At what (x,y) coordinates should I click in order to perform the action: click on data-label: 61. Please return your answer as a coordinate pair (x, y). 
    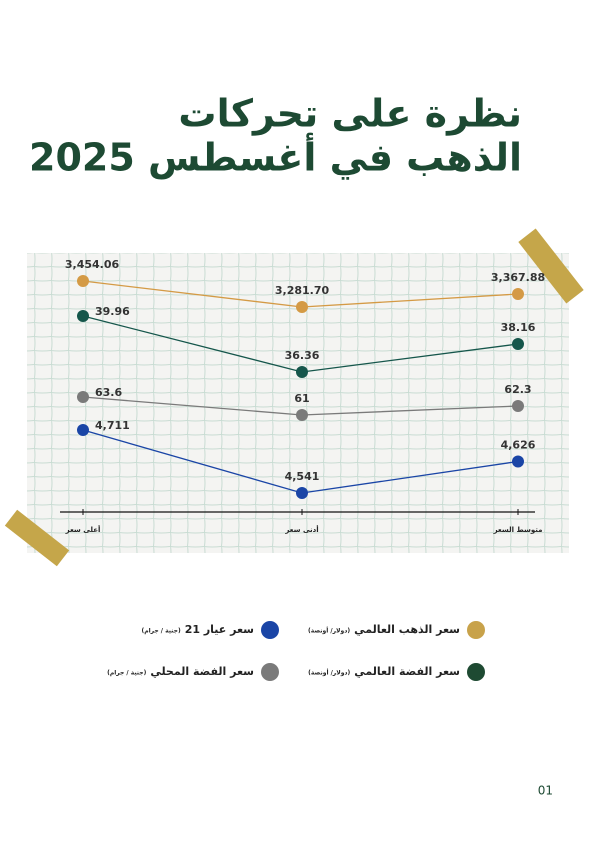
    Looking at the image, I should click on (301, 398).